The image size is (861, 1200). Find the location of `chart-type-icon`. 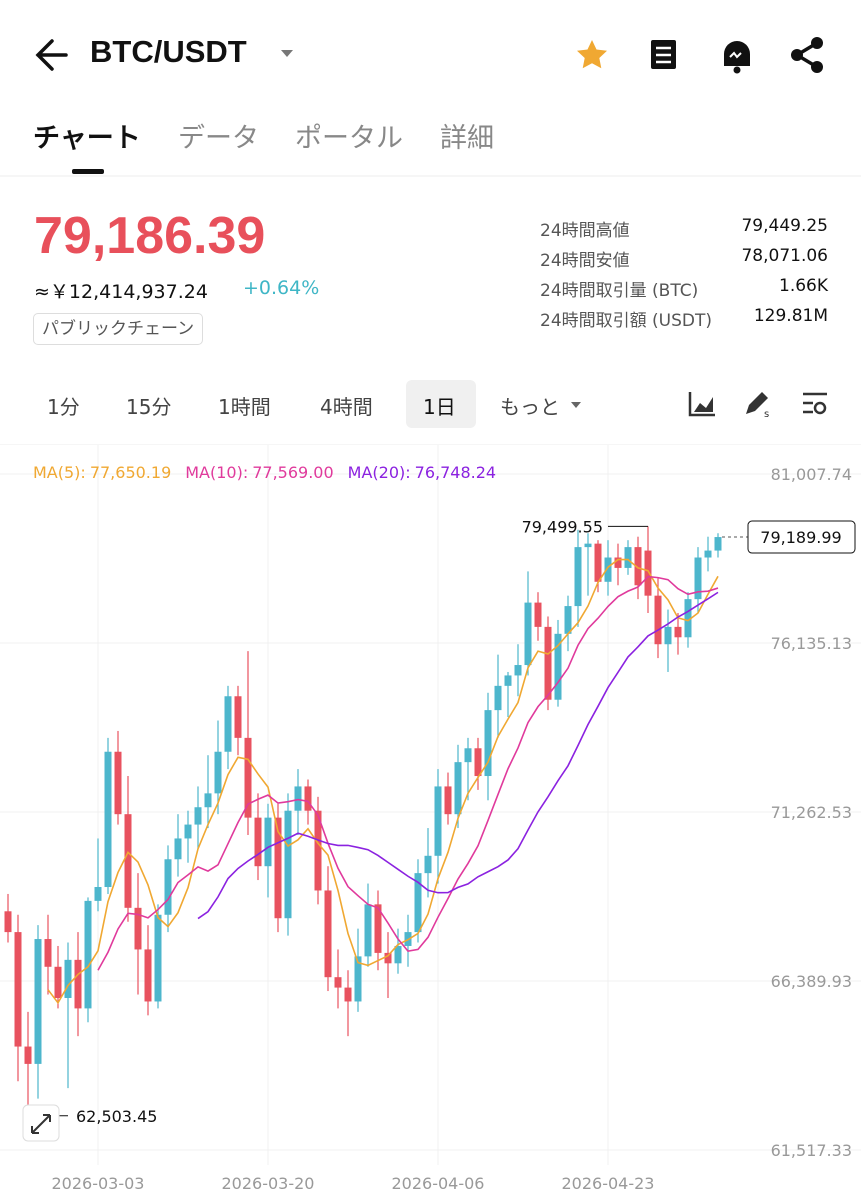

chart-type-icon is located at coordinates (701, 404).